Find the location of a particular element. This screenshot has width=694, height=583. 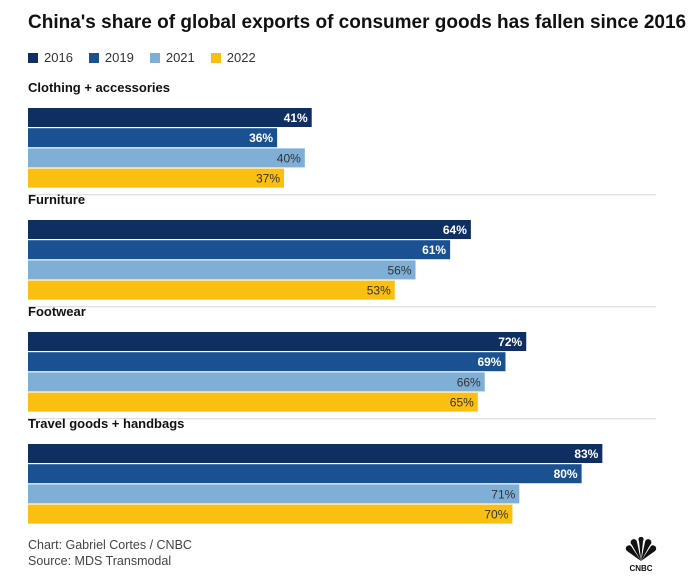

bar-clothing-accessories-2021 is located at coordinates (166, 158).